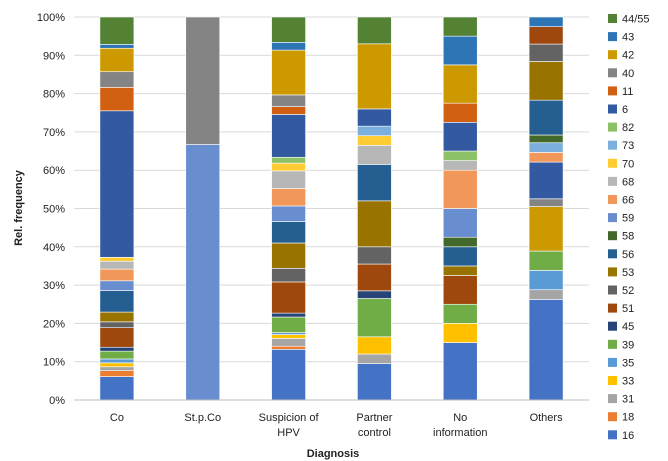  Describe the element at coordinates (621, 400) in the screenshot. I see `legend-item: 31` at that location.